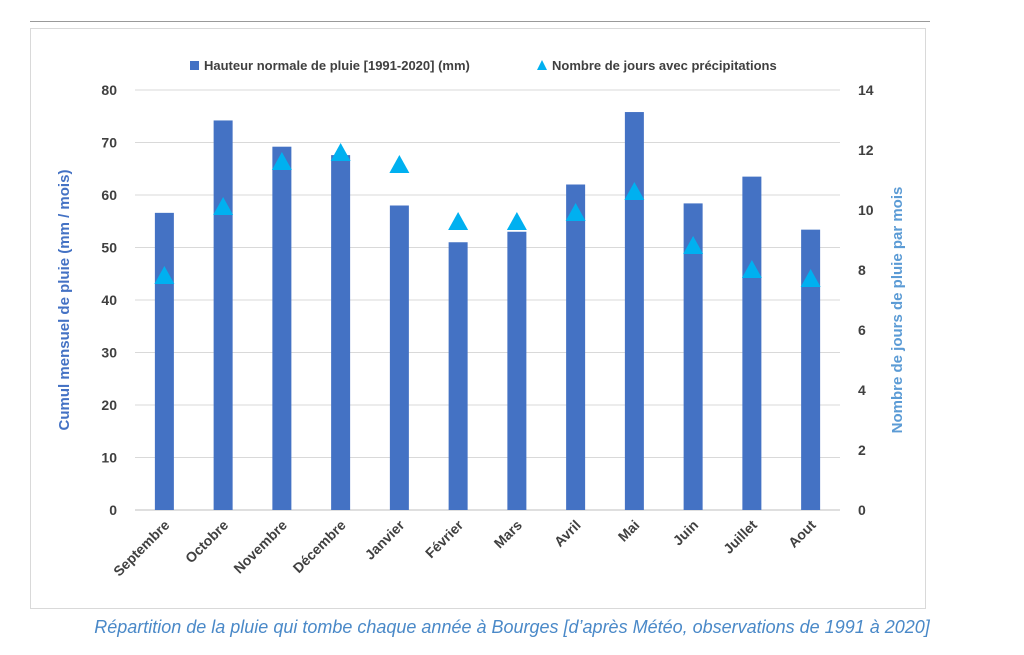 Image resolution: width=1024 pixels, height=655 pixels. What do you see at coordinates (866, 210) in the screenshot?
I see `y2-tick-label: 10` at bounding box center [866, 210].